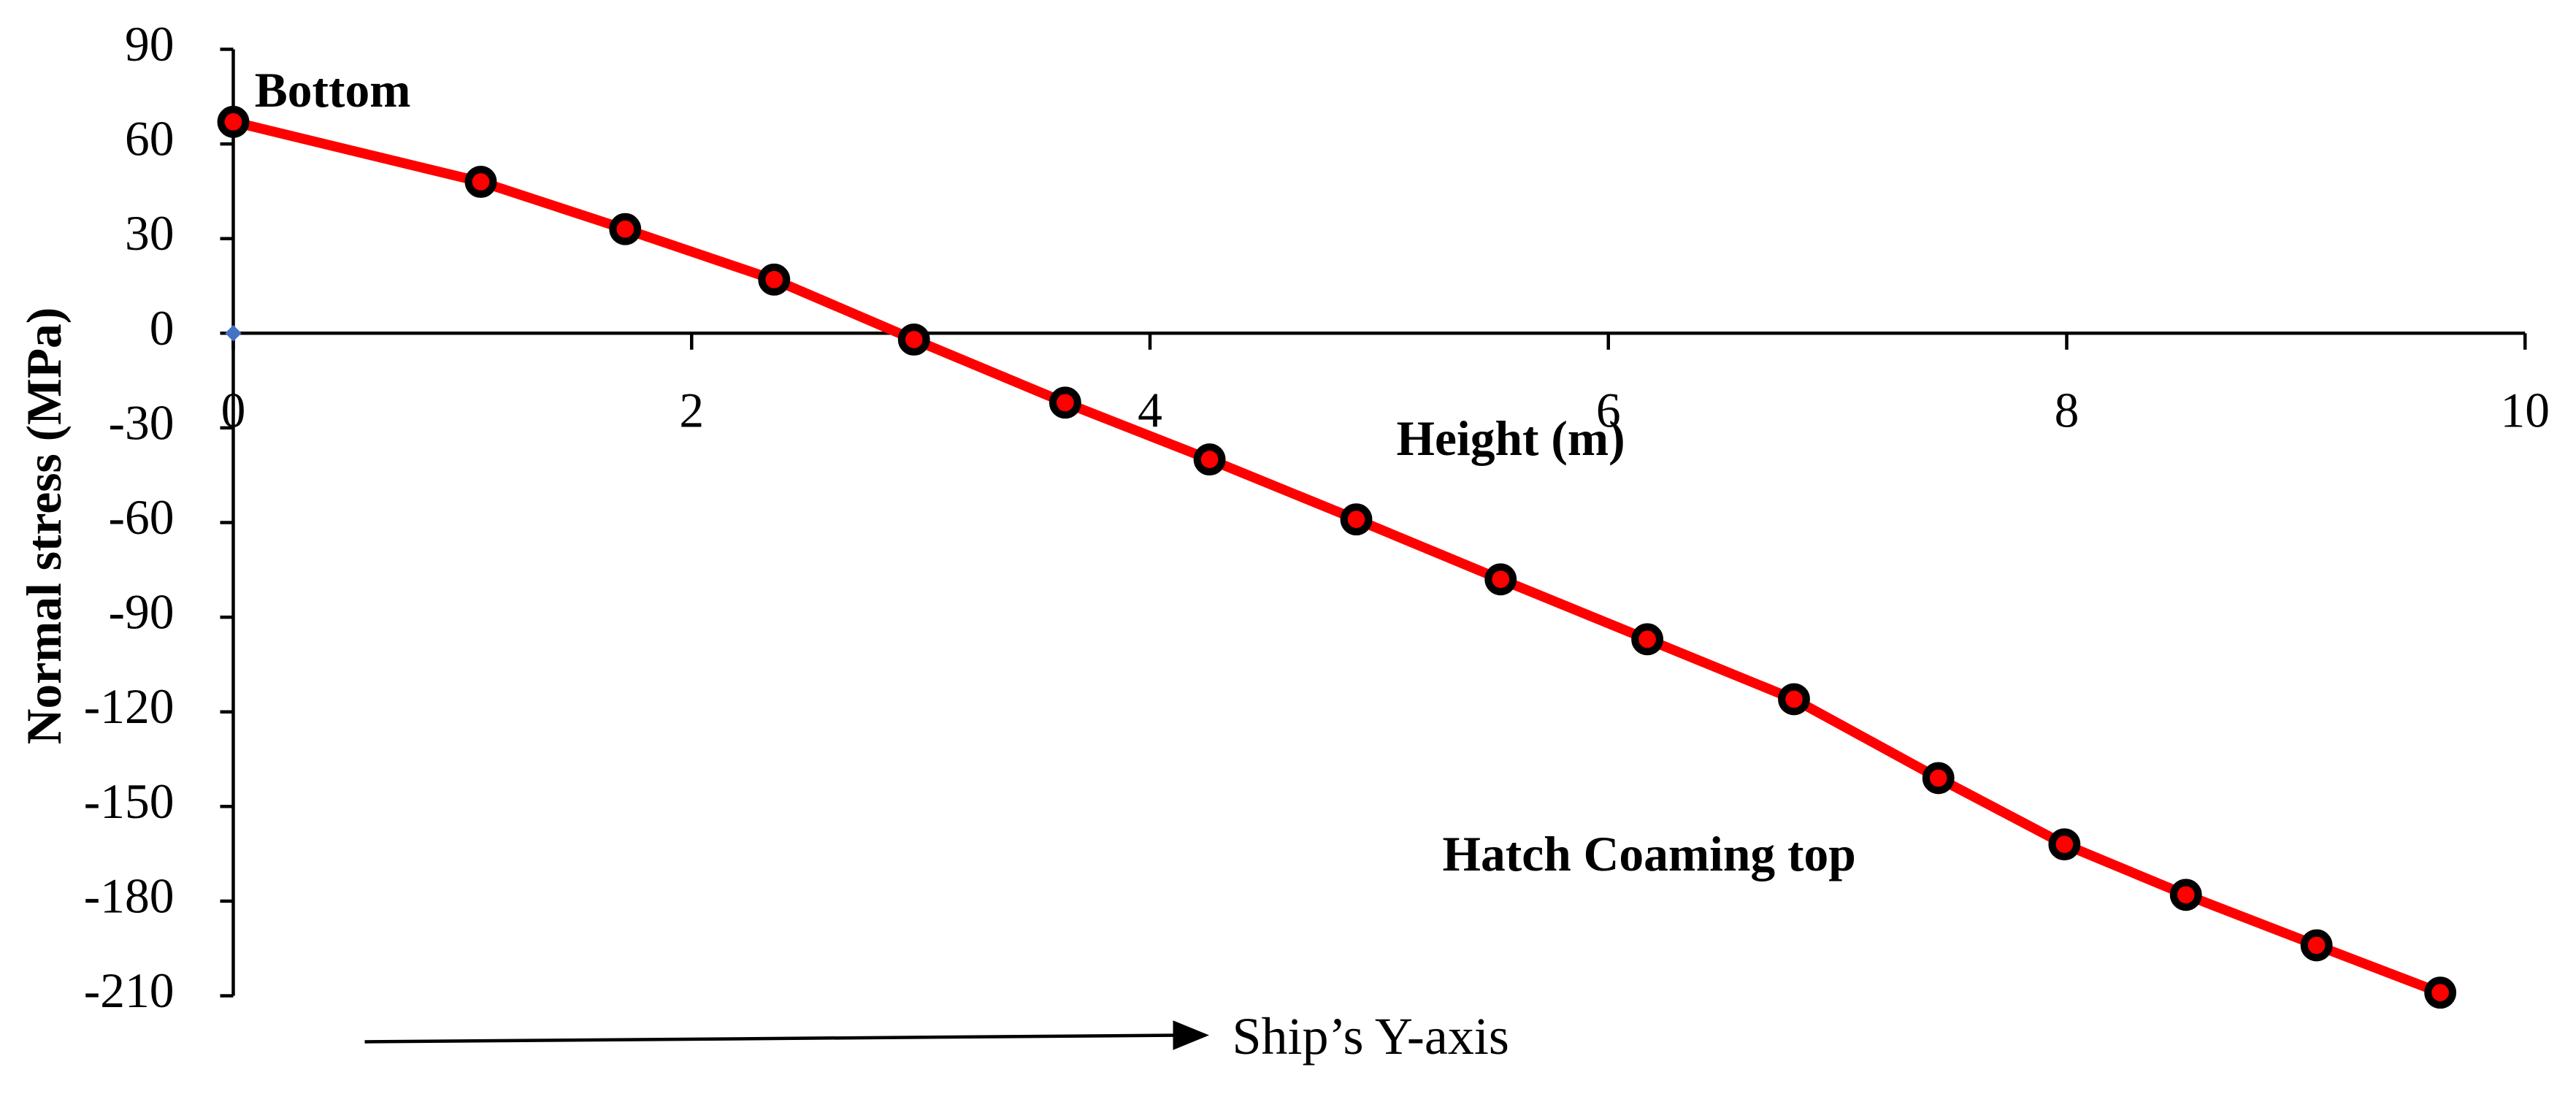  Describe the element at coordinates (129, 707) in the screenshot. I see `y-tick-label: -120` at that location.